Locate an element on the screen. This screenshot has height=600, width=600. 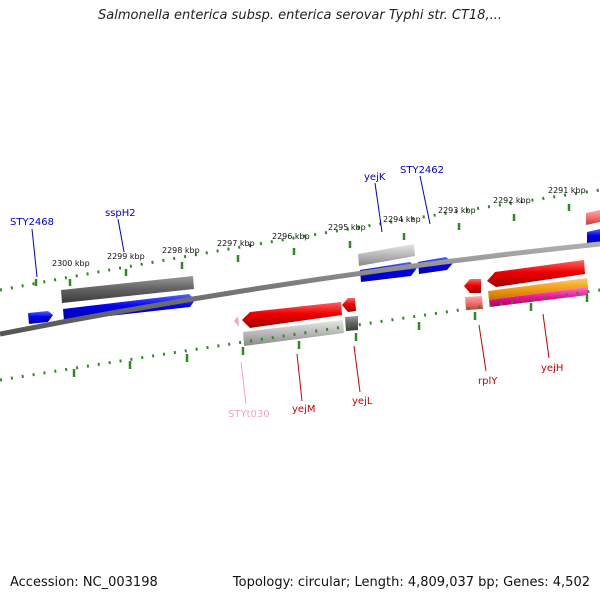
scale-label: 2293 kbp is located at coordinates (457, 210).